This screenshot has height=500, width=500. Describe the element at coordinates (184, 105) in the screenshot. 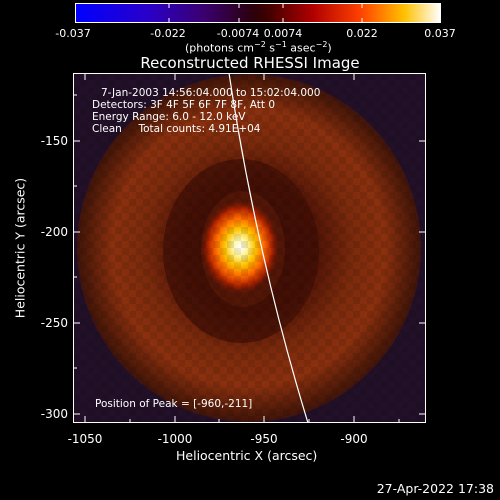

I see `detectors-info: Detectors: 3F 4F 5F 6F 7F 8F, Att 0` at that location.